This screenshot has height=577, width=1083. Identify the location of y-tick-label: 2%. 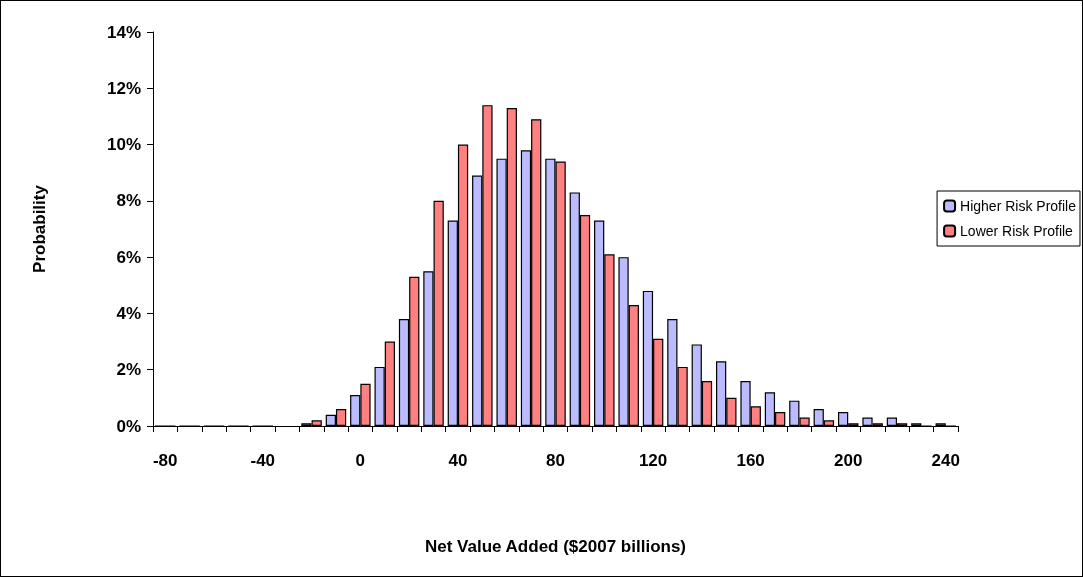
(128, 370).